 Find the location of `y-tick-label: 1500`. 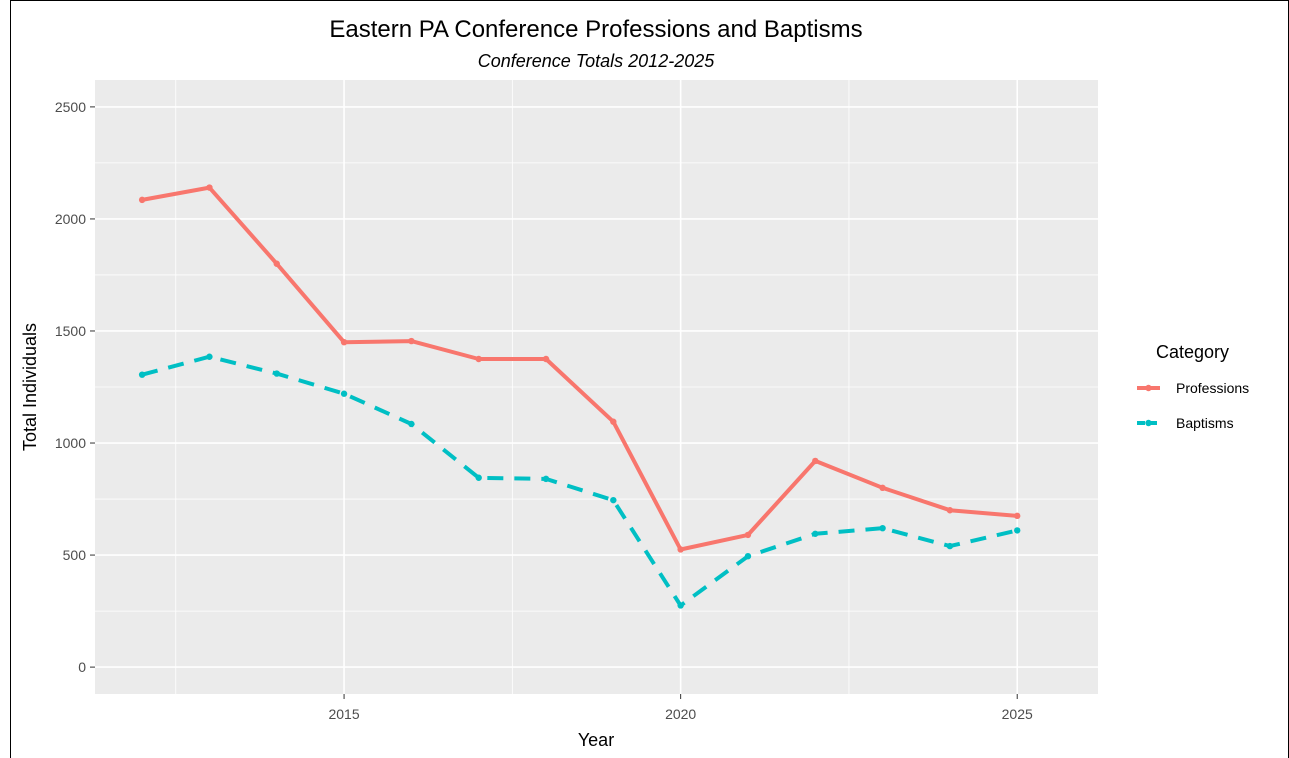

y-tick-label: 1500 is located at coordinates (70, 331).